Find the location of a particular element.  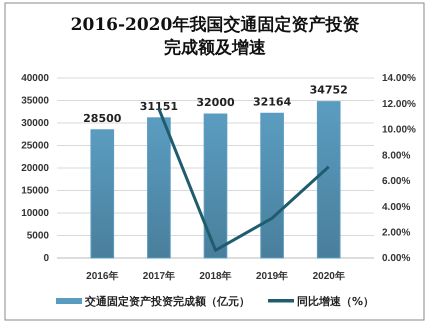

x-tick-label: 2020年 is located at coordinates (328, 276).